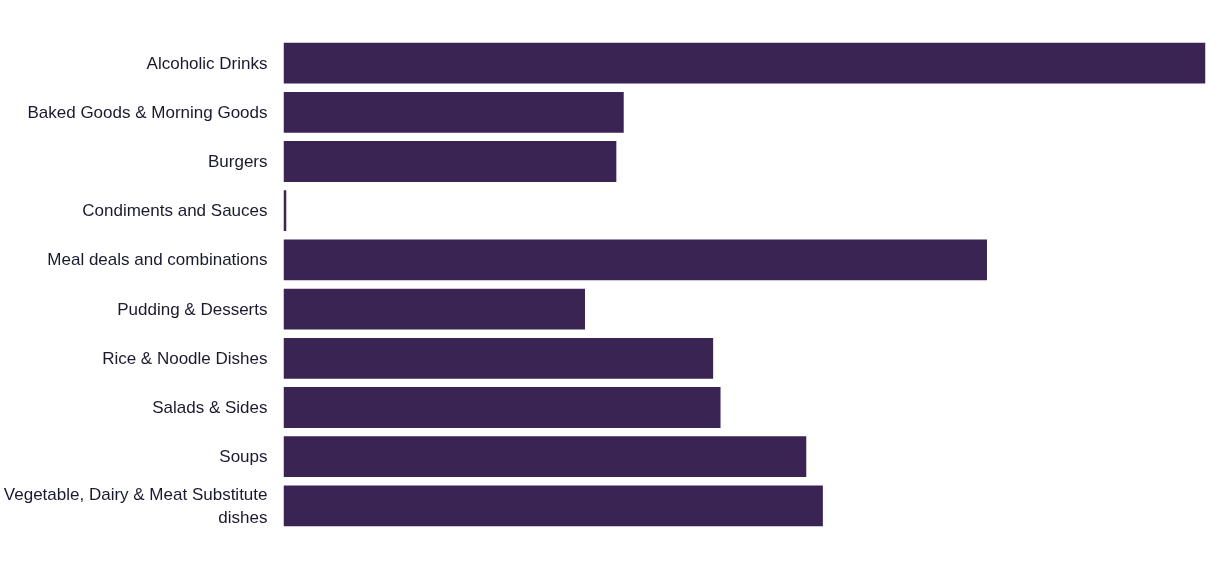 Image resolution: width=1220 pixels, height=574 pixels. Describe the element at coordinates (243, 457) in the screenshot. I see `y-tick-label: Soups` at that location.